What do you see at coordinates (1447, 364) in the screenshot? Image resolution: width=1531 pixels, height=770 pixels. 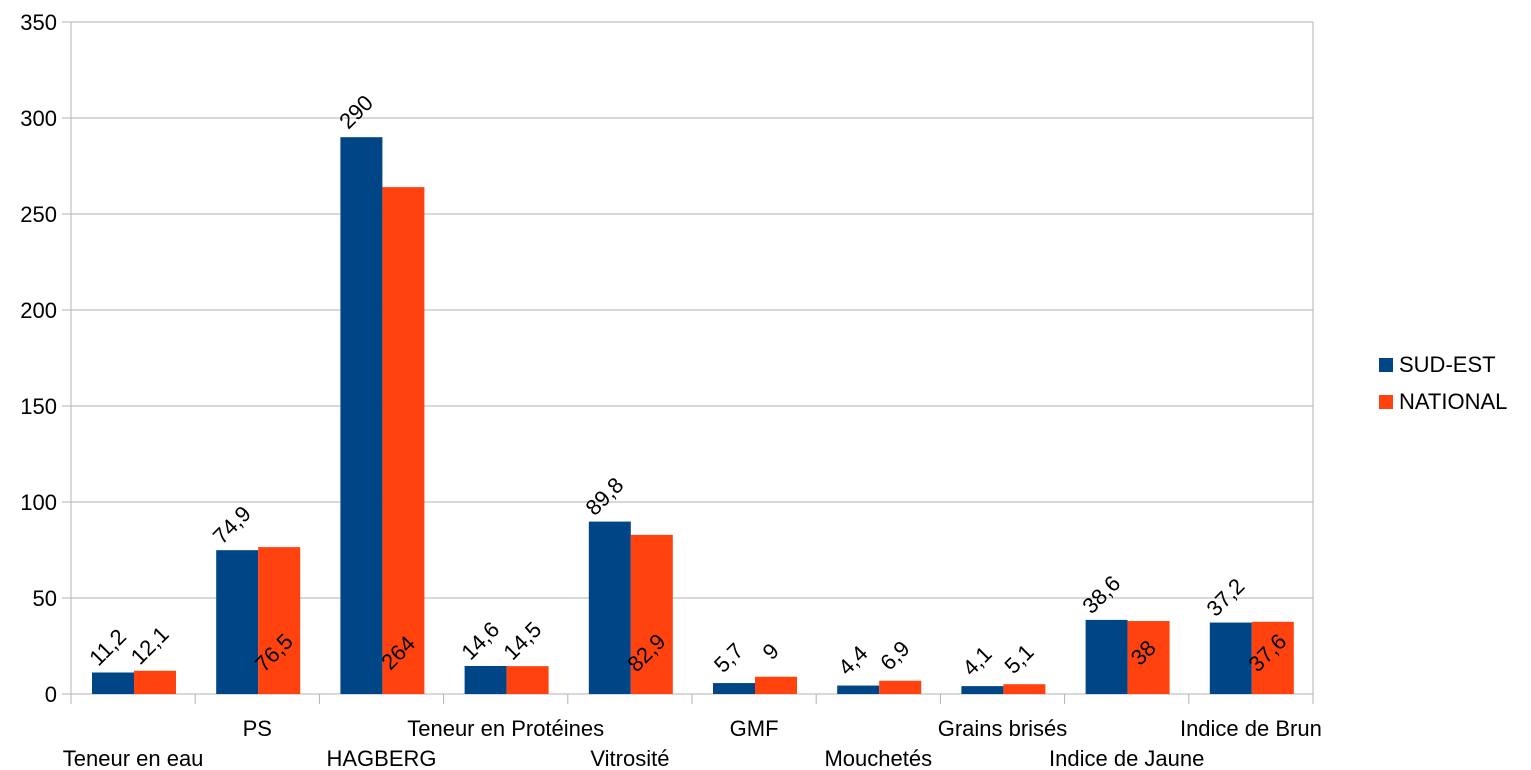 I see `legend-label: SUD-EST` at bounding box center [1447, 364].